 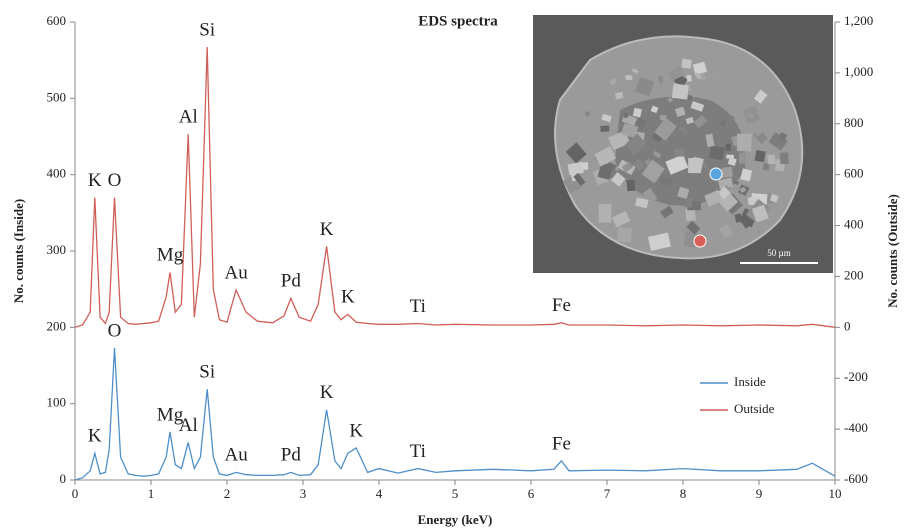 I want to click on inside-marker, so click(x=716, y=174).